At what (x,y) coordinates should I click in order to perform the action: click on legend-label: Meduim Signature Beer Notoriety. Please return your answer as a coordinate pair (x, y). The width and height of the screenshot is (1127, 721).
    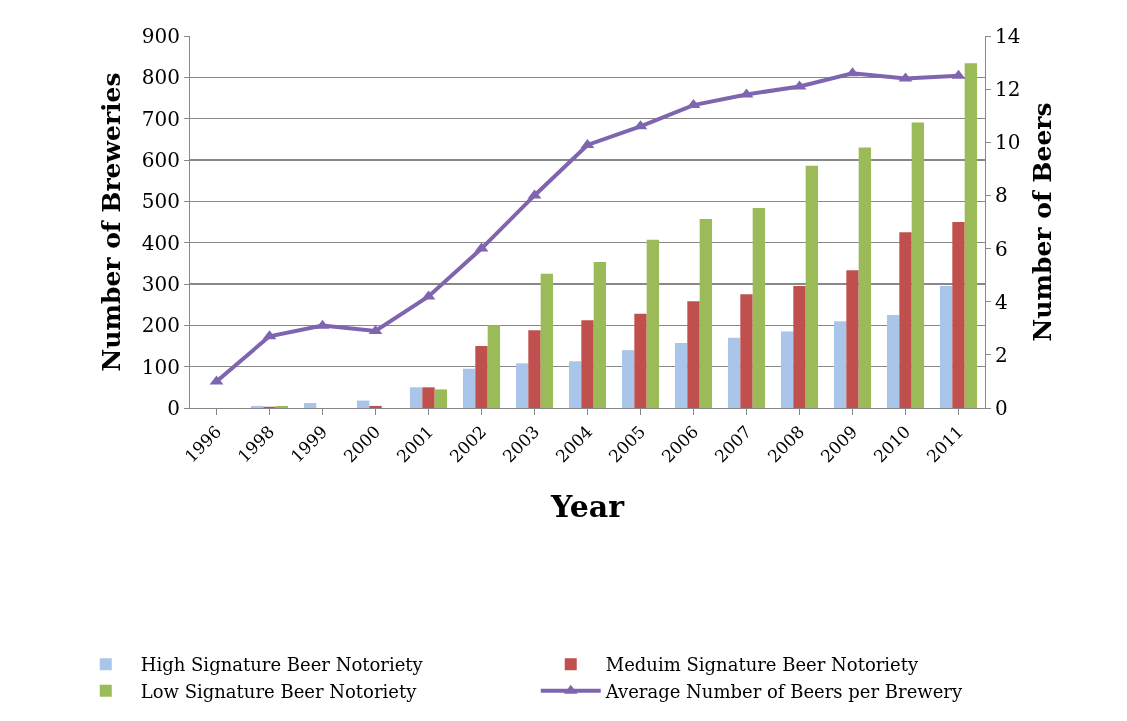
    Looking at the image, I should click on (762, 665).